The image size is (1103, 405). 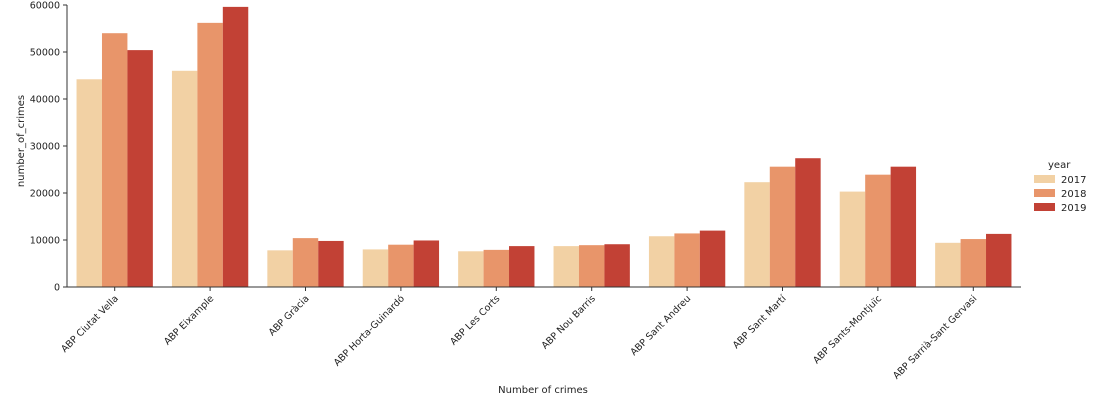 I want to click on x-tick-label: ABP Sarrià-Sant Gervasi, so click(x=935, y=337).